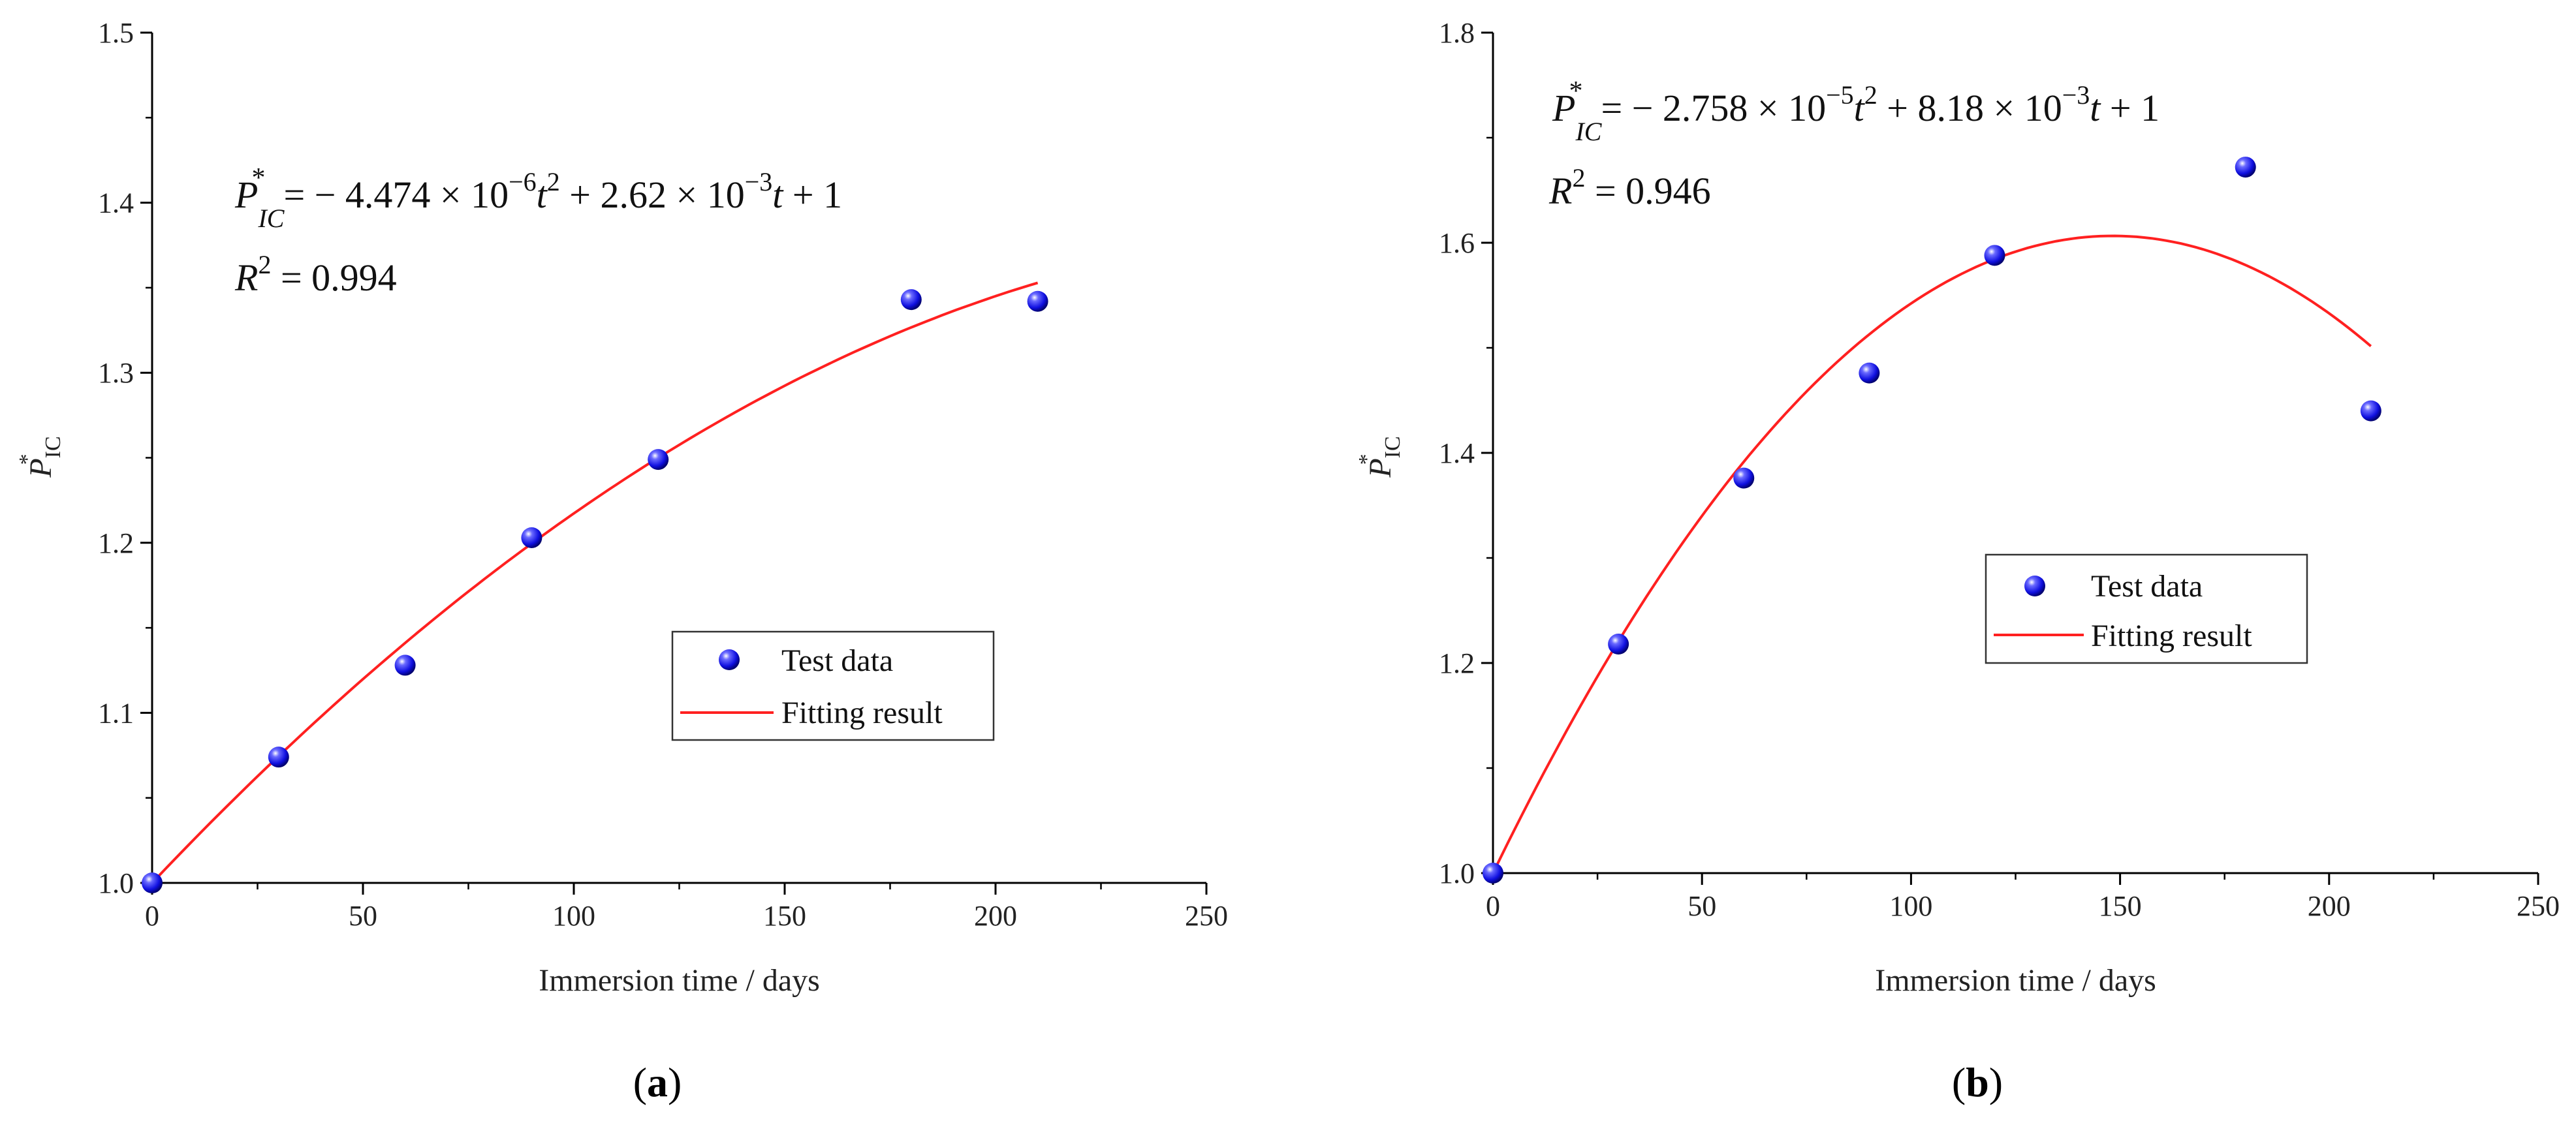 The height and width of the screenshot is (1125, 2576). Describe the element at coordinates (1978, 1082) in the screenshot. I see `panel-label-b: (b)` at that location.